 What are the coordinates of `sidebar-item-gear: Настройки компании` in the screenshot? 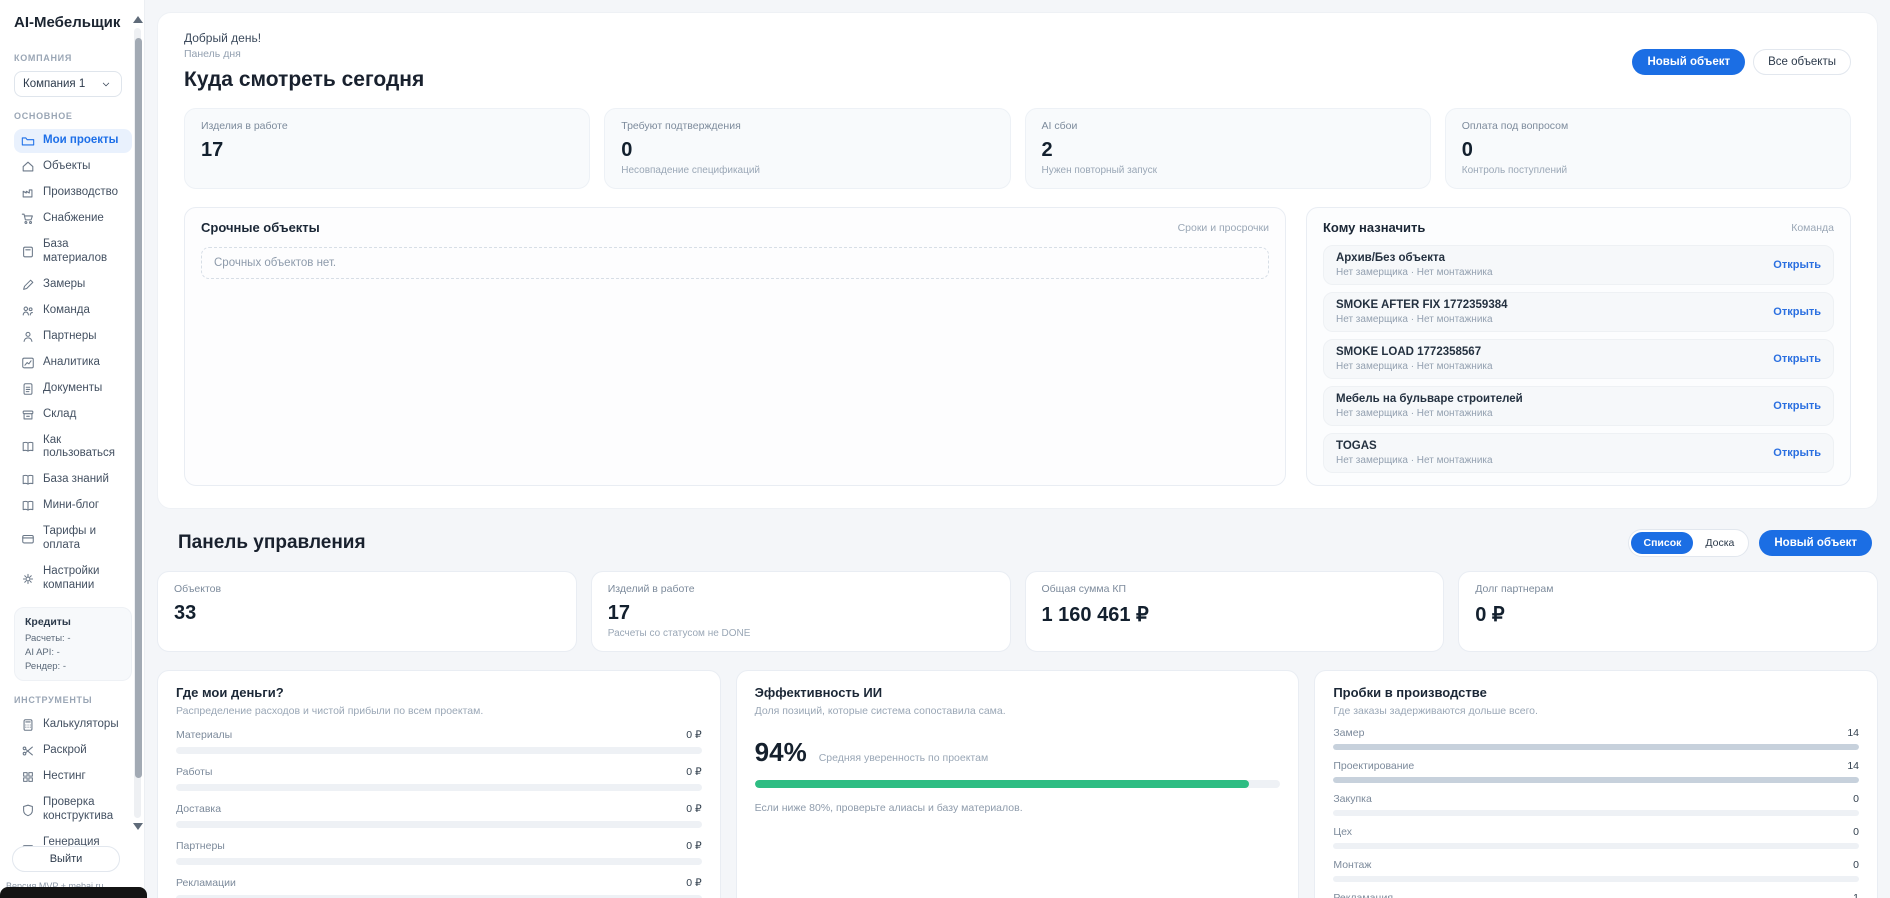 It's located at (73, 579).